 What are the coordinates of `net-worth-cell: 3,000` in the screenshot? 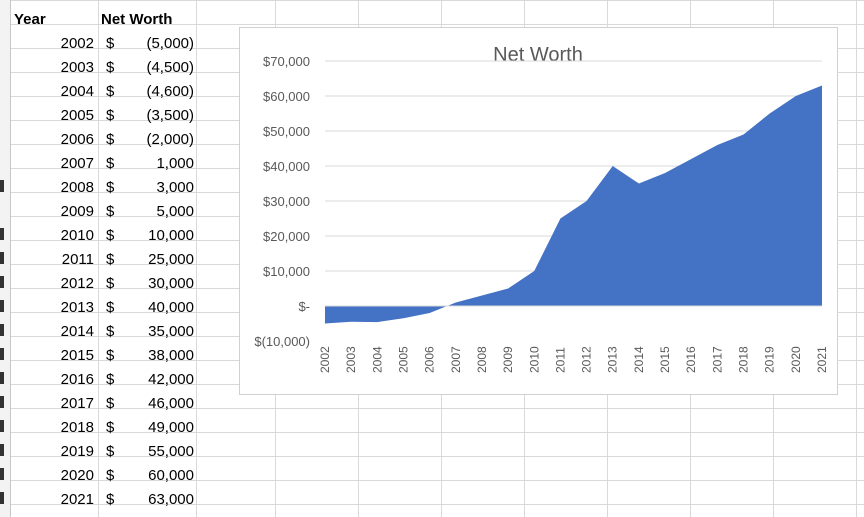 It's located at (175, 187).